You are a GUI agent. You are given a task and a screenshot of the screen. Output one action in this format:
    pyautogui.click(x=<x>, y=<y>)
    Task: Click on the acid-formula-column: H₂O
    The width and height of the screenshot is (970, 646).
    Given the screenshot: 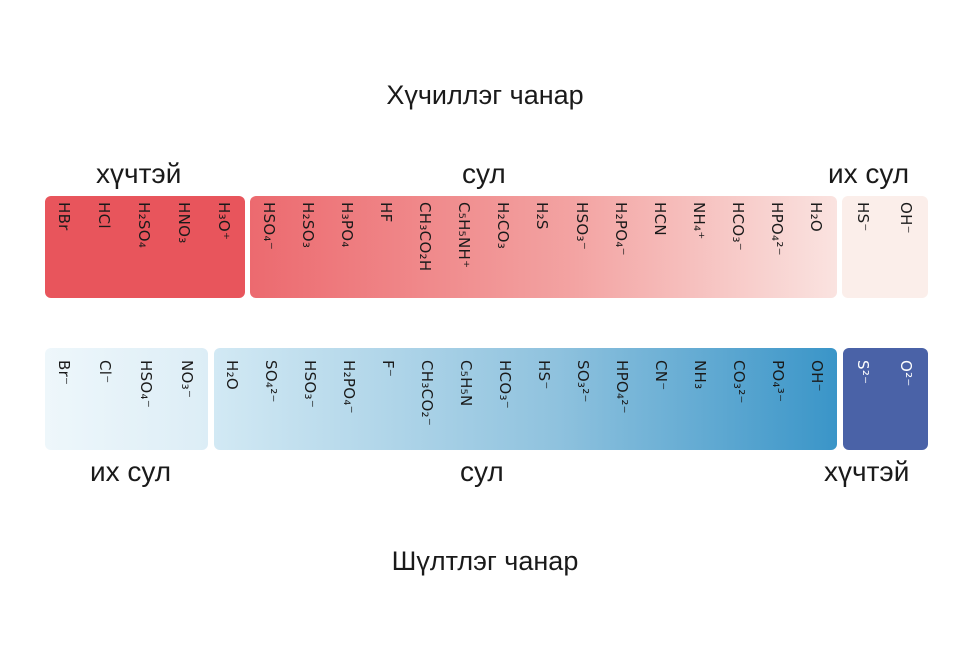 What is the action you would take?
    pyautogui.click(x=817, y=247)
    